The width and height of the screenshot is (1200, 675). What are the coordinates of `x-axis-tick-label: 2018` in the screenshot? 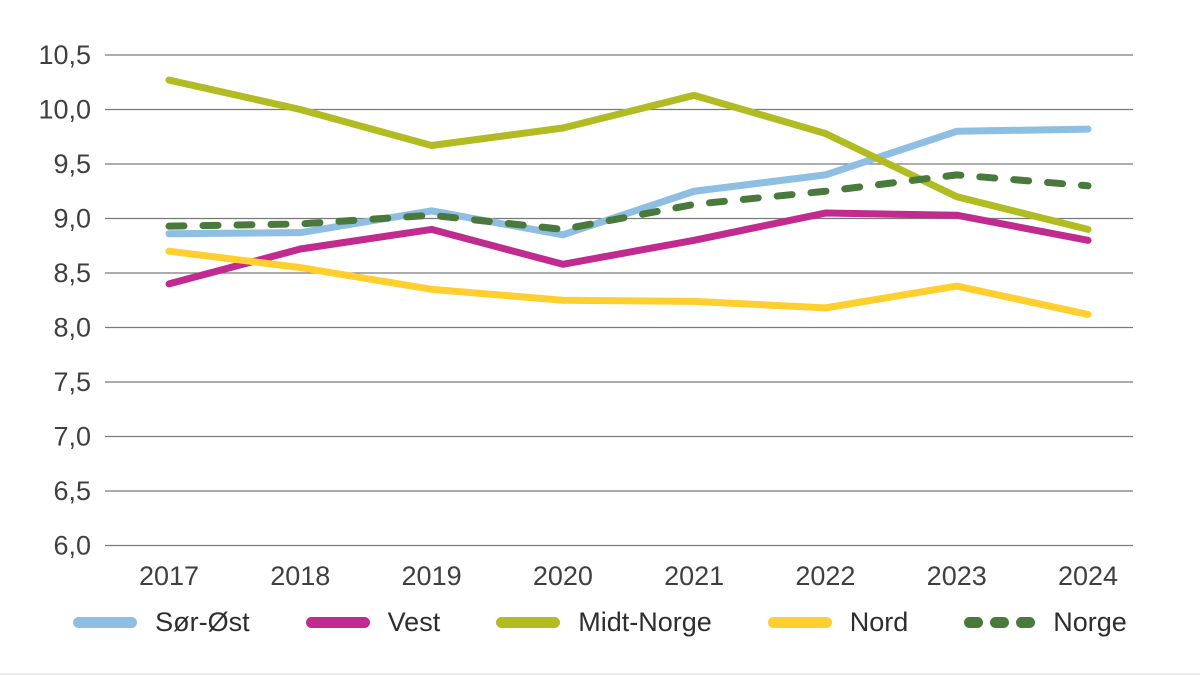 It's located at (300, 576).